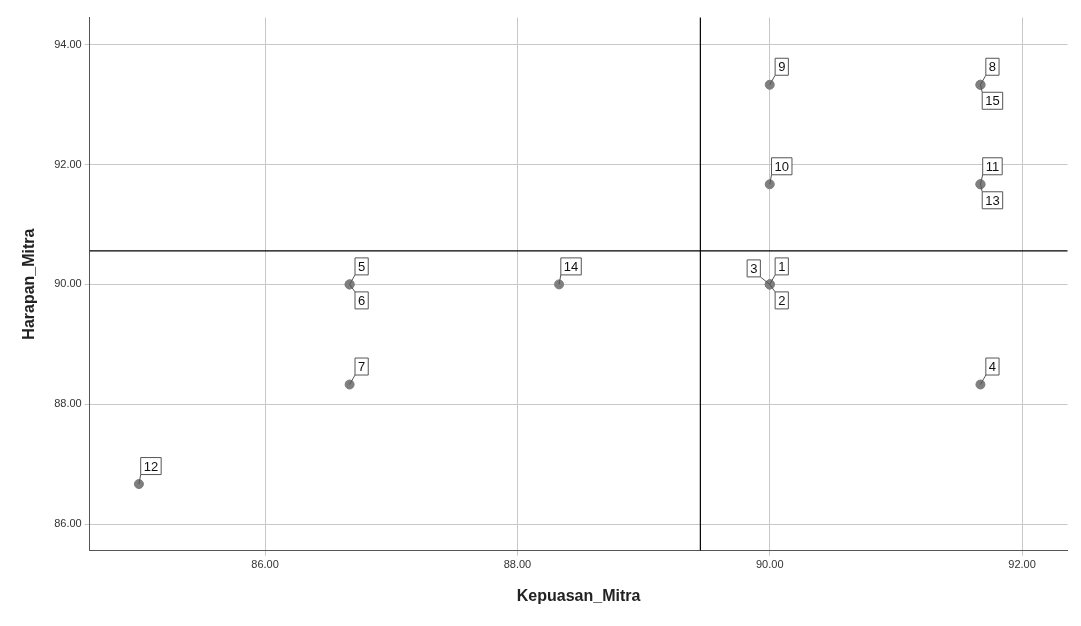 Image resolution: width=1081 pixels, height=626 pixels. What do you see at coordinates (992, 166) in the screenshot?
I see `text: 11` at bounding box center [992, 166].